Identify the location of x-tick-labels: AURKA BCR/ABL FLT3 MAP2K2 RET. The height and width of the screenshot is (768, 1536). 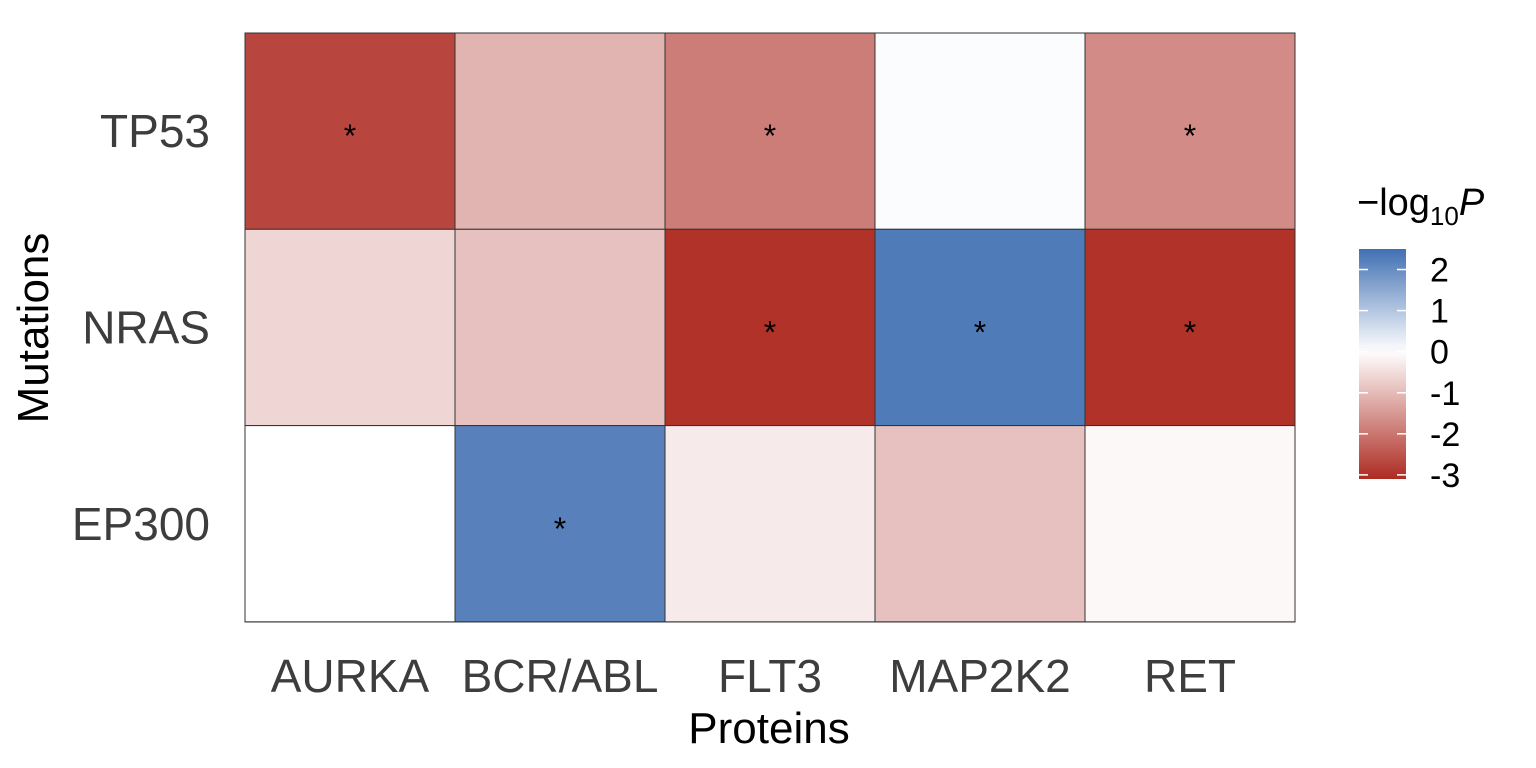
(753, 676).